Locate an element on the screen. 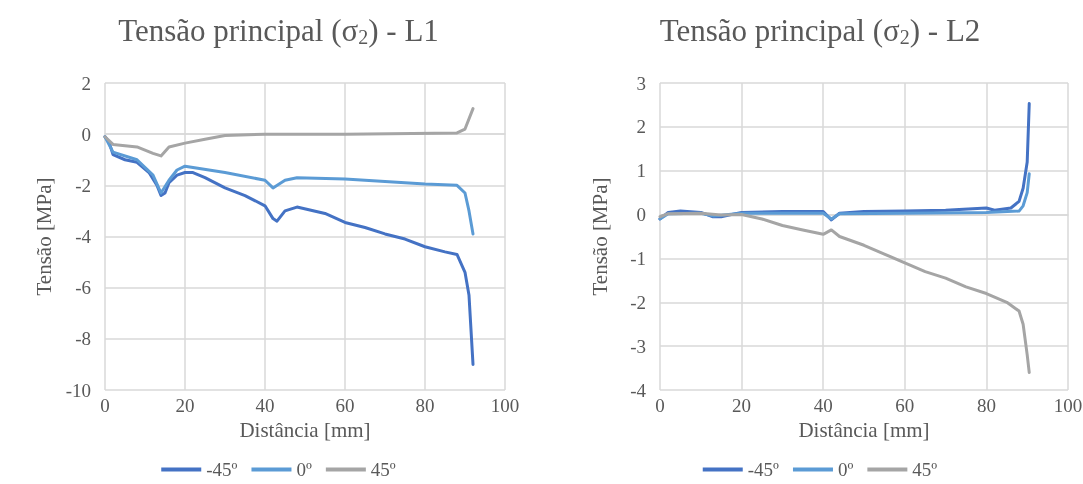 The image size is (1083, 484). chart-title: Tensão principal (σ2) - L2 is located at coordinates (820, 30).